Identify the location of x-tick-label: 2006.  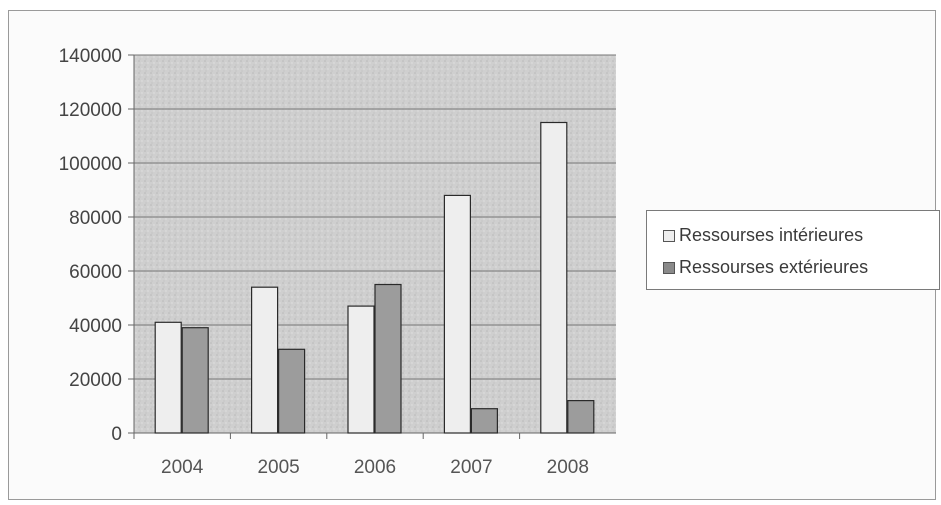
(375, 467).